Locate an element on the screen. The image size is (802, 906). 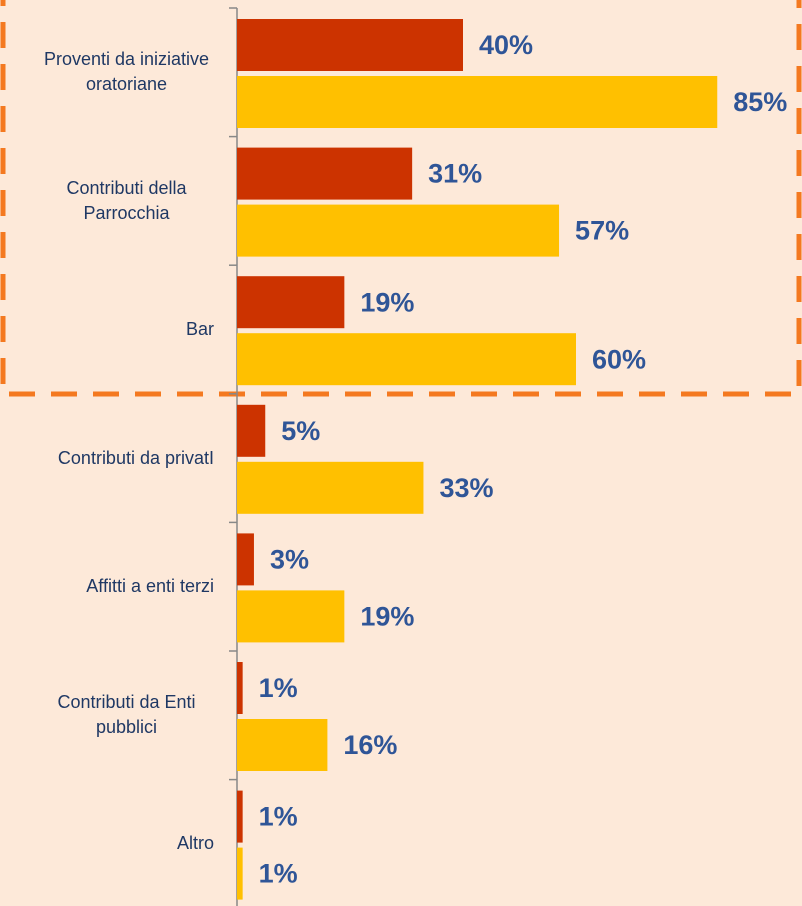
category-label-box: Contributi da privatI is located at coordinates (107, 458).